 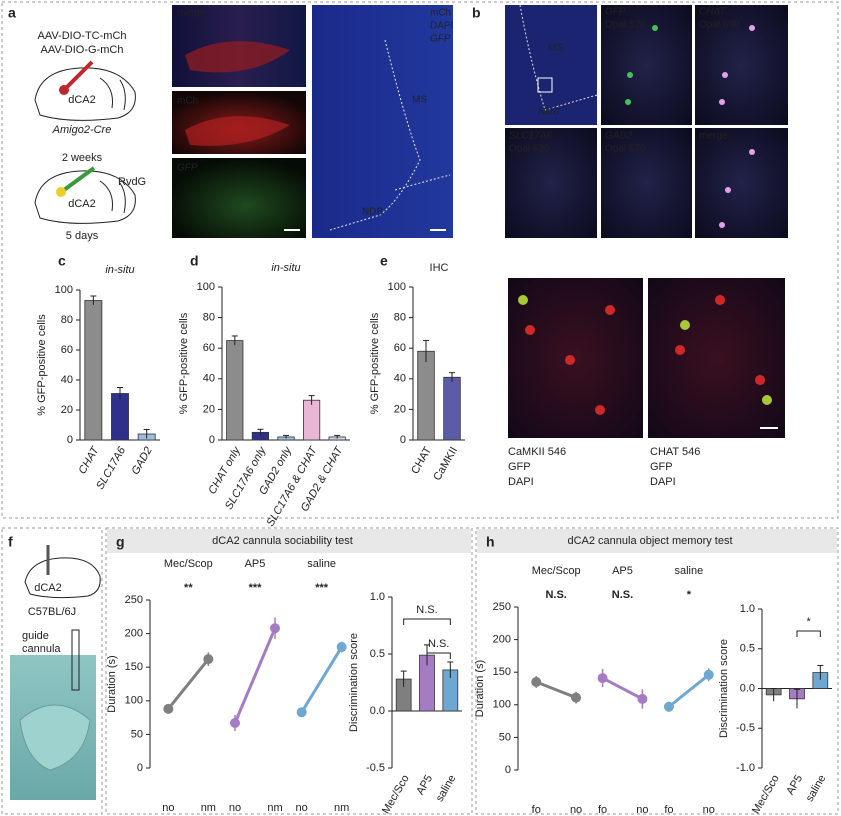 What do you see at coordinates (62, 261) in the screenshot?
I see `panel-label: c` at bounding box center [62, 261].